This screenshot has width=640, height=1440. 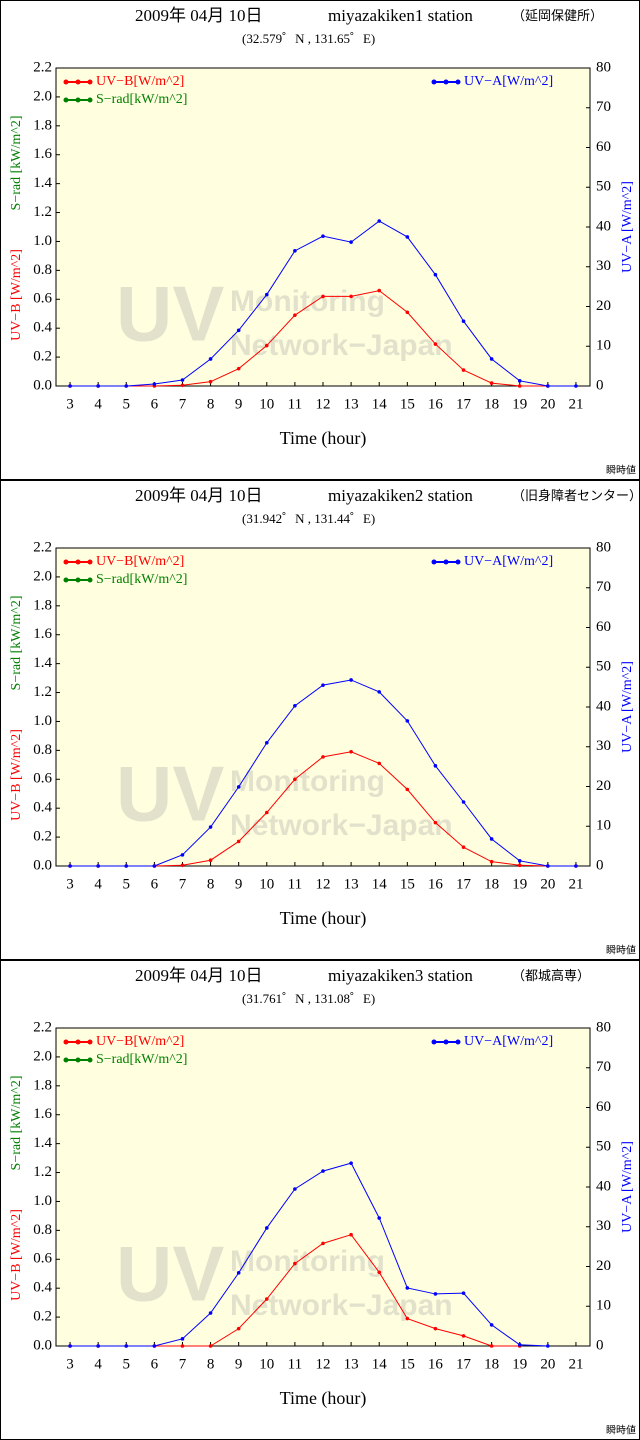 What do you see at coordinates (600, 385) in the screenshot?
I see `y2-tick-label: 0` at bounding box center [600, 385].